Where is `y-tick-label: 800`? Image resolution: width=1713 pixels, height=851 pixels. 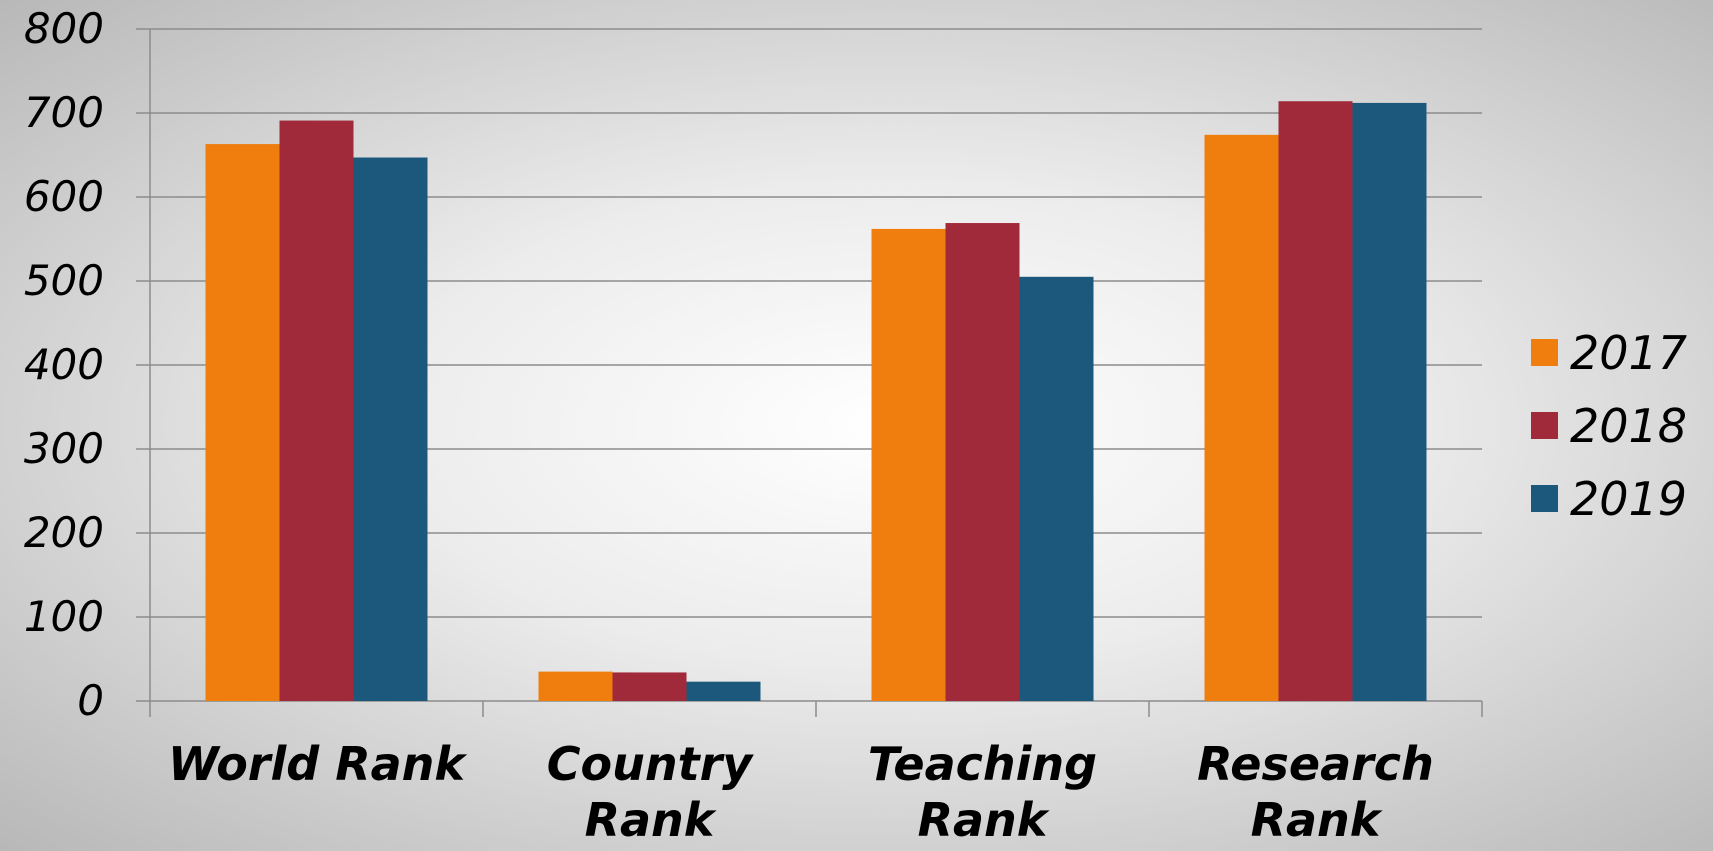
y-tick-label: 800 is located at coordinates (64, 28).